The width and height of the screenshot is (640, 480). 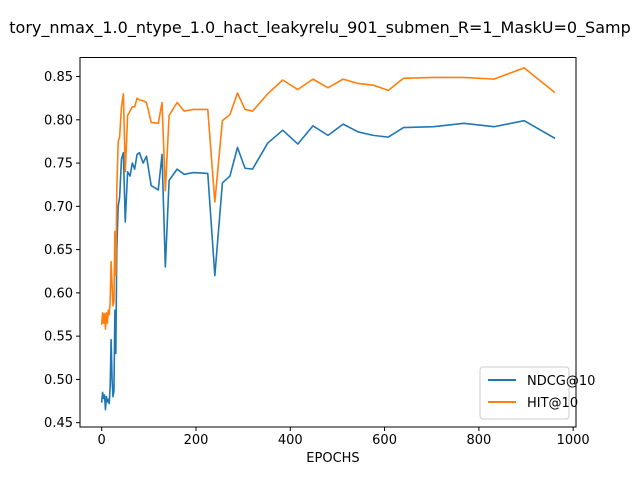 What do you see at coordinates (384, 440) in the screenshot?
I see `x-tick-label: 600` at bounding box center [384, 440].